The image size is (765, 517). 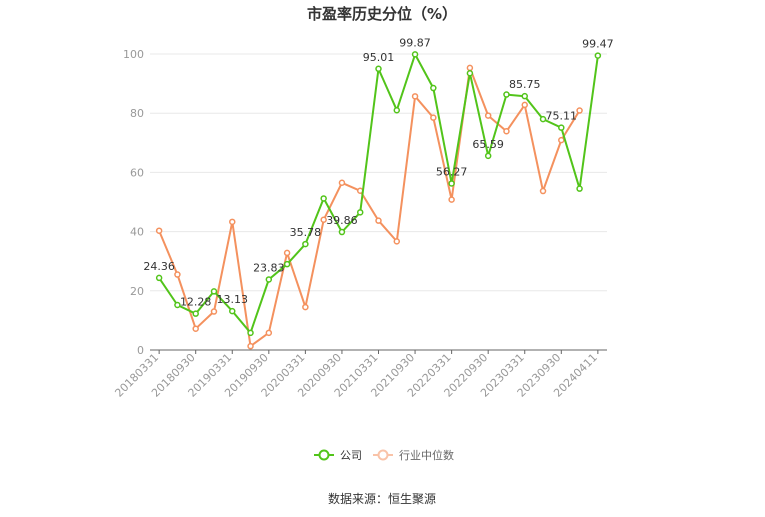 What do you see at coordinates (137, 172) in the screenshot?
I see `y-tick-label: 60` at bounding box center [137, 172].